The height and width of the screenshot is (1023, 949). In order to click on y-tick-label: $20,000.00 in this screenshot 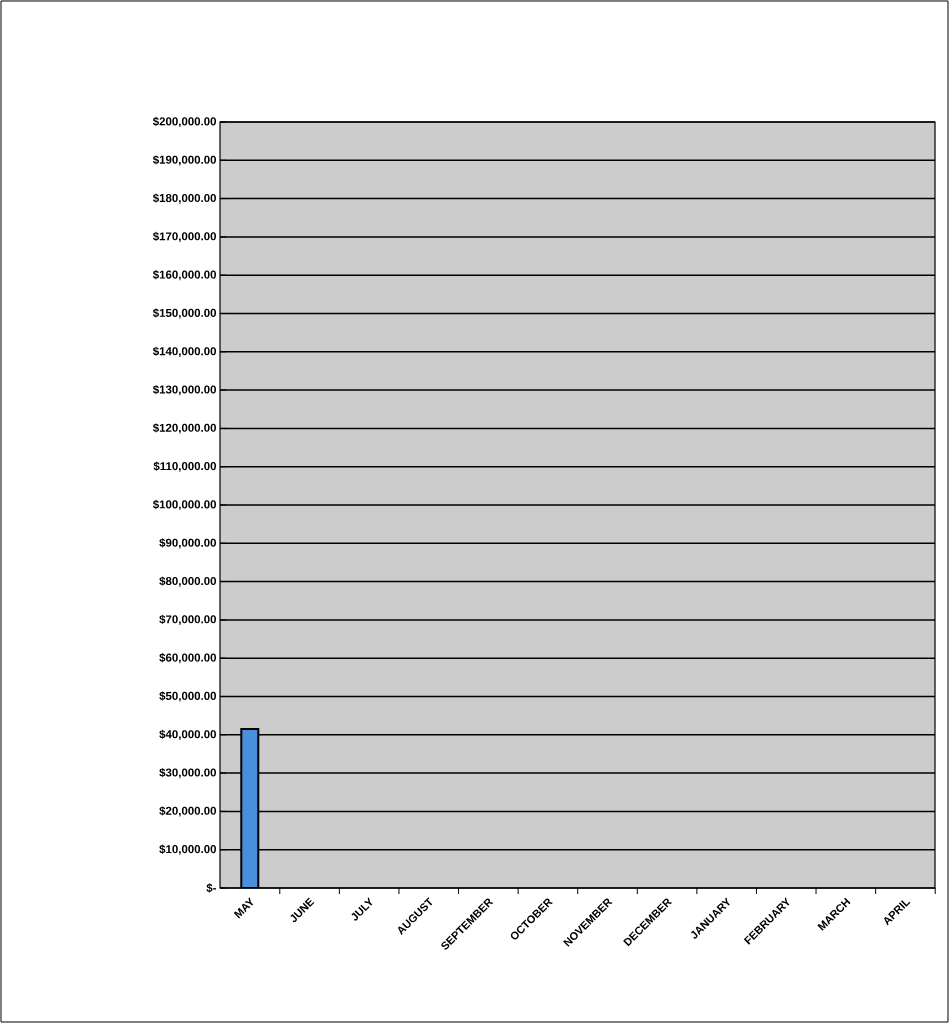, I will do `click(188, 811)`.